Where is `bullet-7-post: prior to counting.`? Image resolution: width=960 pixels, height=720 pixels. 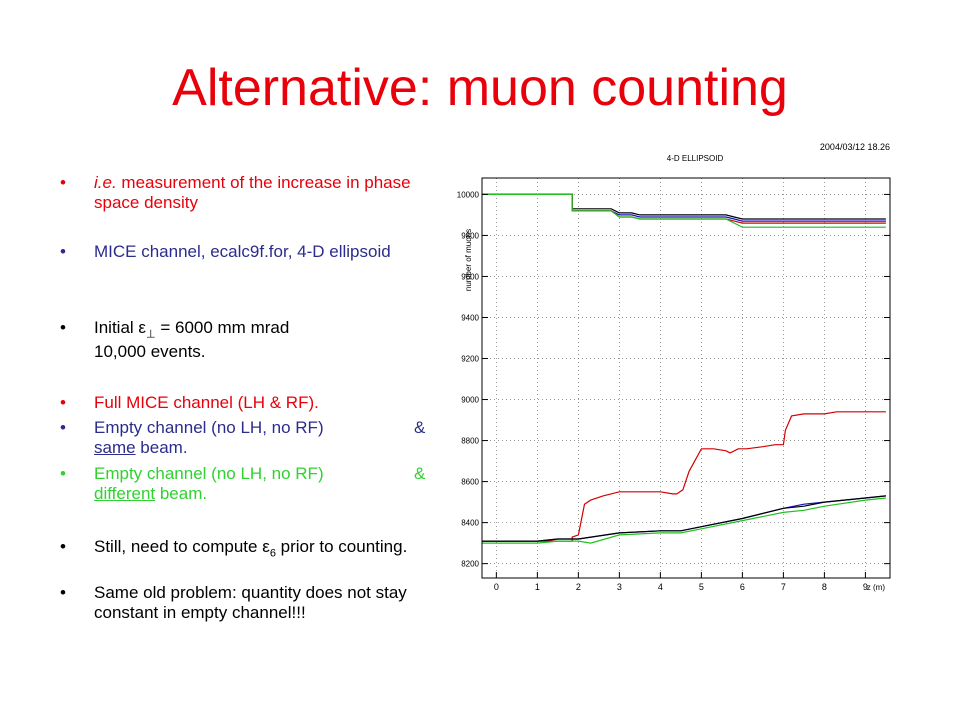 bullet-7-post: prior to counting. is located at coordinates (341, 546).